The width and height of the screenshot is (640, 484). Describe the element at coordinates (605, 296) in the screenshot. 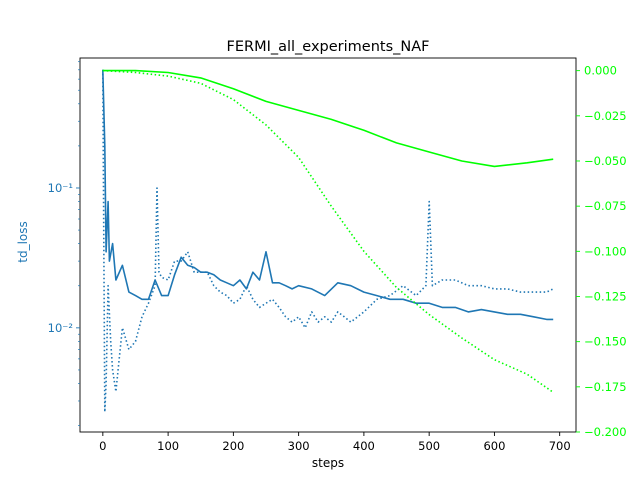

I see `y-right-tick-label: −0.125` at that location.